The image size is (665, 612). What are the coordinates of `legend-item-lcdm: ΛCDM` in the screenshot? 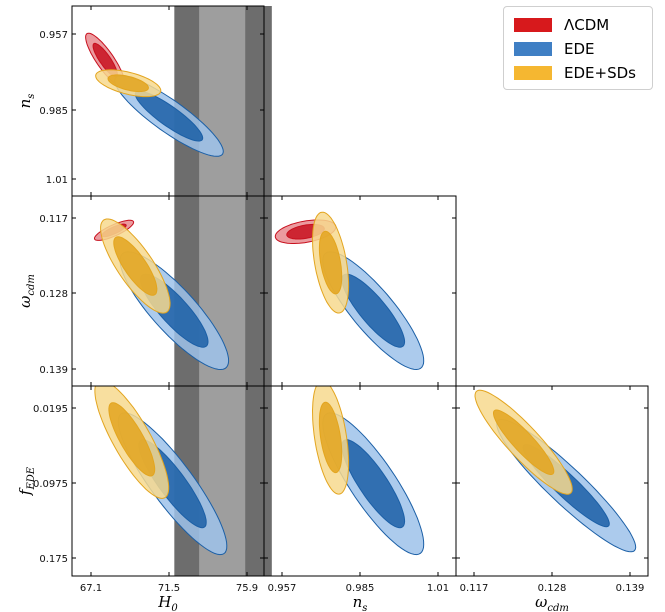 It's located at (561, 25).